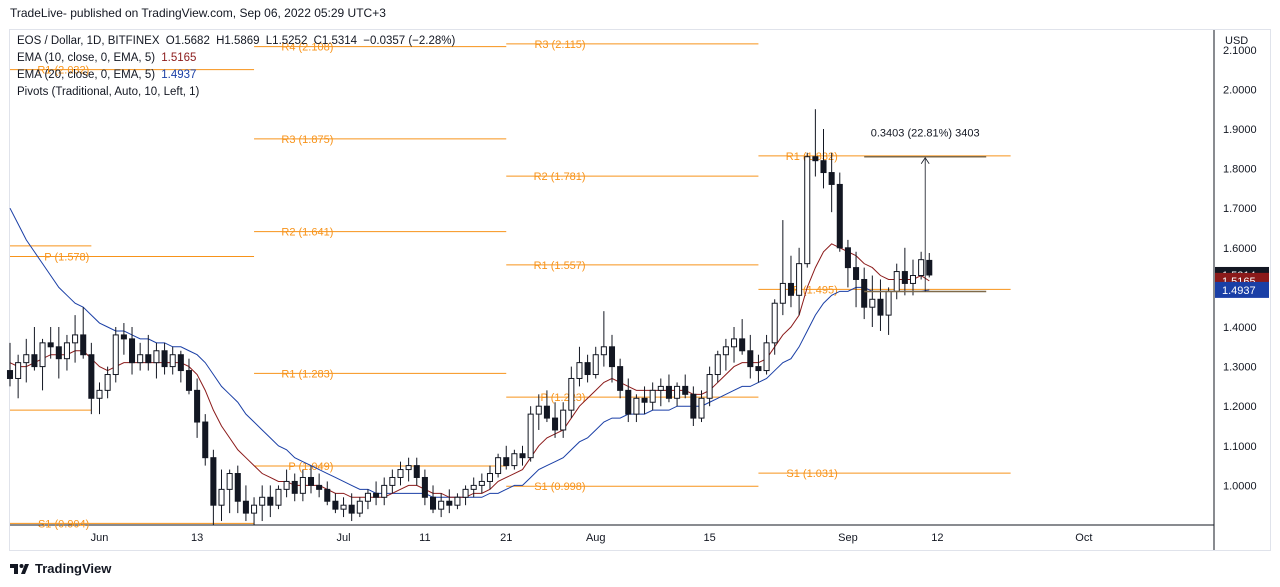 The width and height of the screenshot is (1280, 587). Describe the element at coordinates (560, 266) in the screenshot. I see `pivot-label: R1 (1.557)` at that location.